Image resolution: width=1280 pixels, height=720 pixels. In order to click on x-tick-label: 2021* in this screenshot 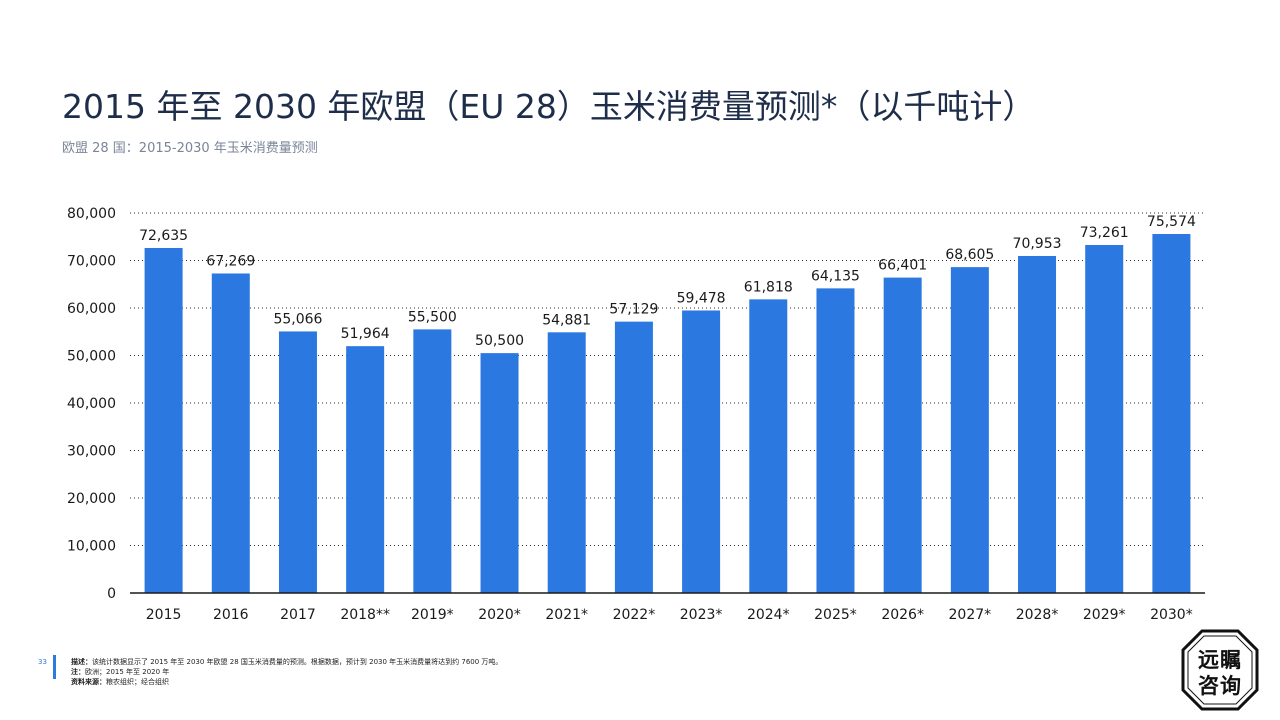, I will do `click(566, 615)`.